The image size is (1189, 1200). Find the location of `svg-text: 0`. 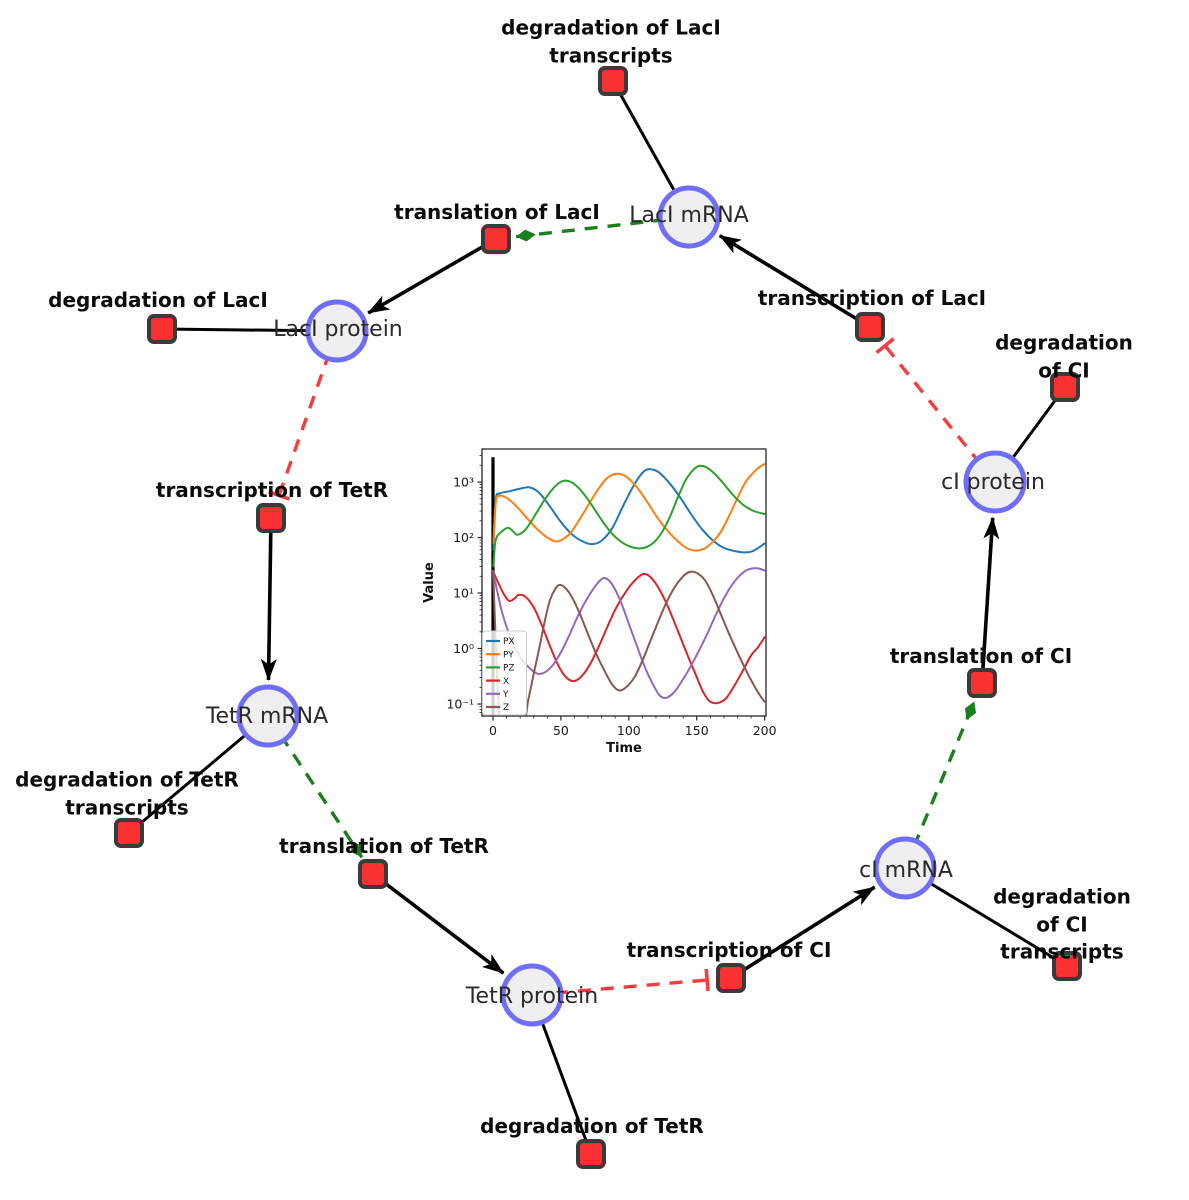

svg-text: 0 is located at coordinates (493, 730).